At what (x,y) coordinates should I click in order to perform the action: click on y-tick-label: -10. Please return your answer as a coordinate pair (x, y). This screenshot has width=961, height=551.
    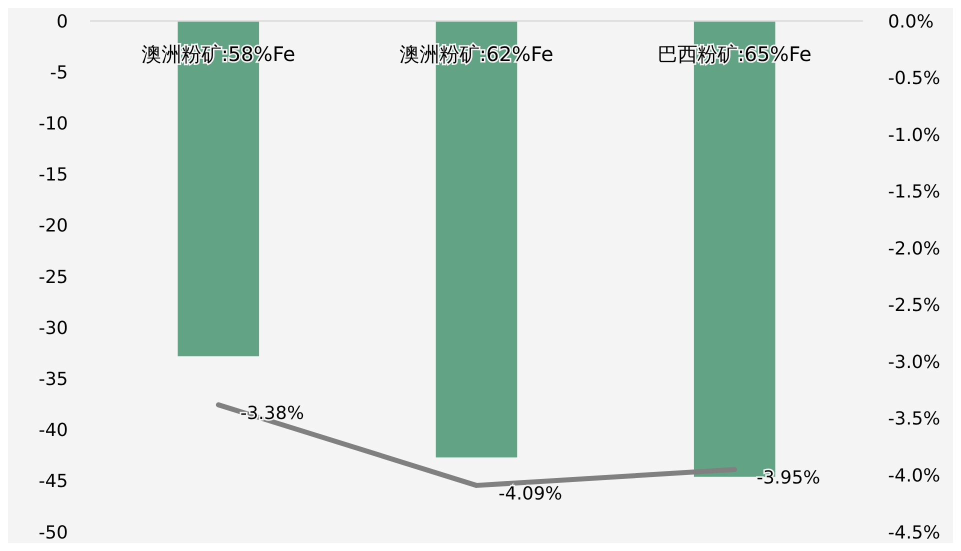
    Looking at the image, I should click on (53, 124).